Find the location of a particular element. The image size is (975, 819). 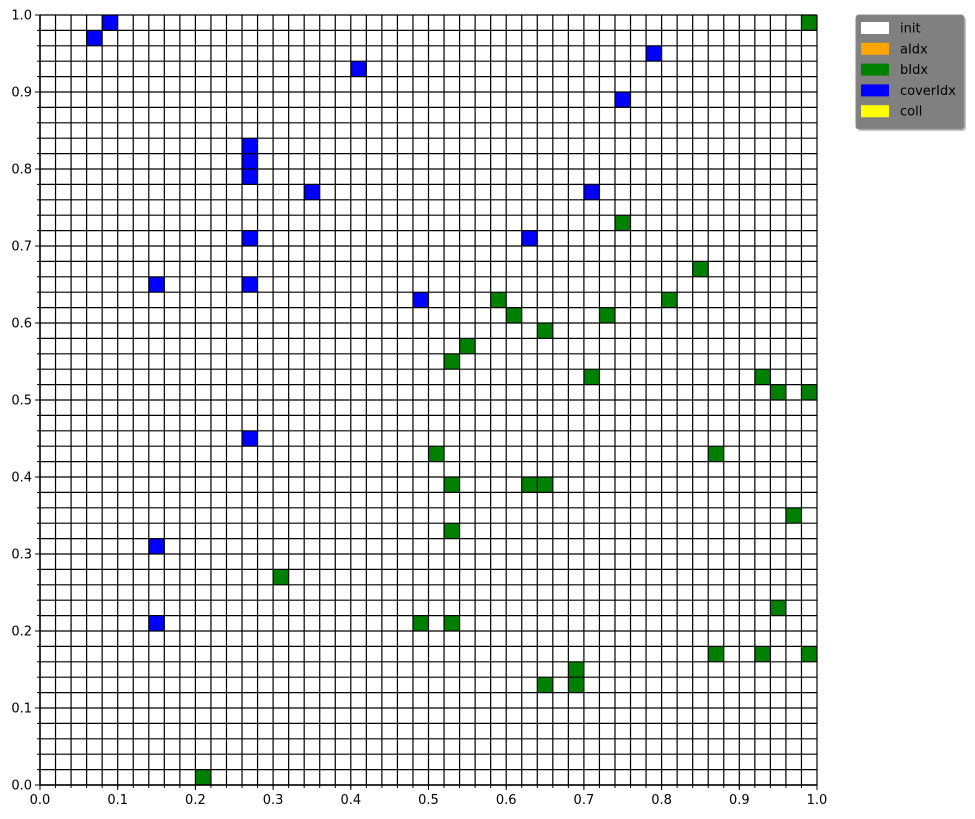

legend-label-bIdx: bIdx is located at coordinates (914, 70).